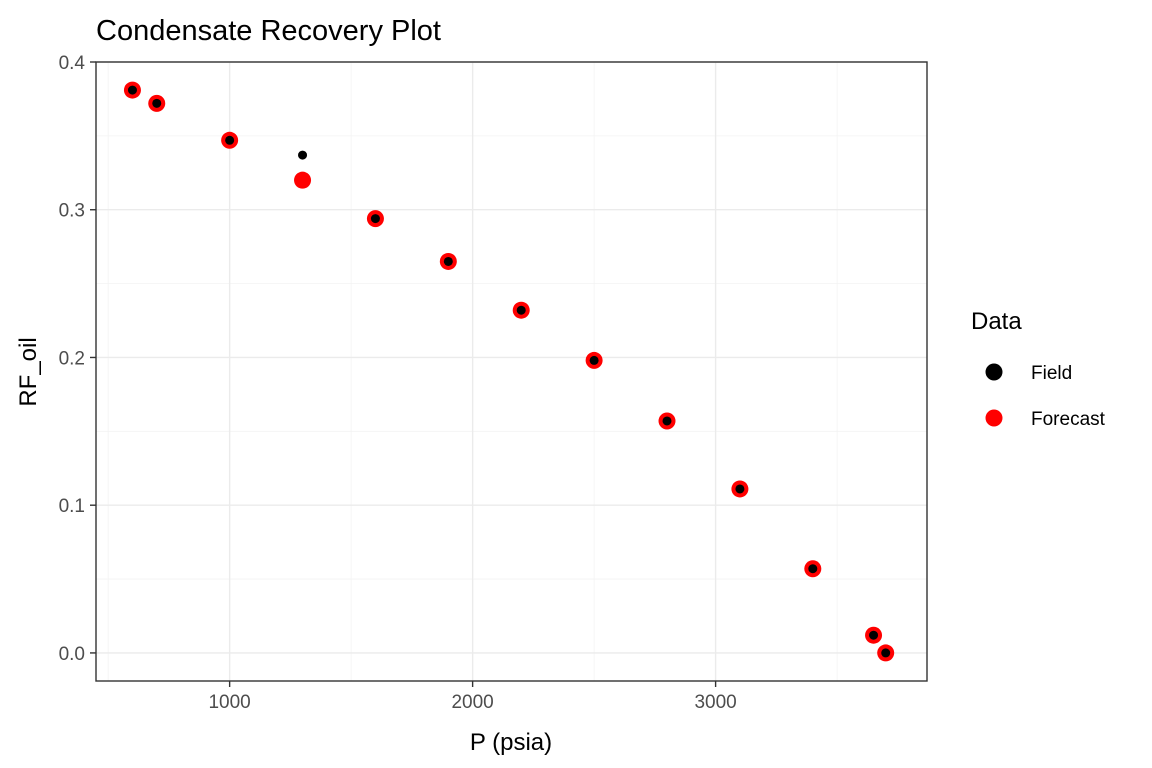  What do you see at coordinates (994, 372) in the screenshot?
I see `legend-item-field-key` at bounding box center [994, 372].